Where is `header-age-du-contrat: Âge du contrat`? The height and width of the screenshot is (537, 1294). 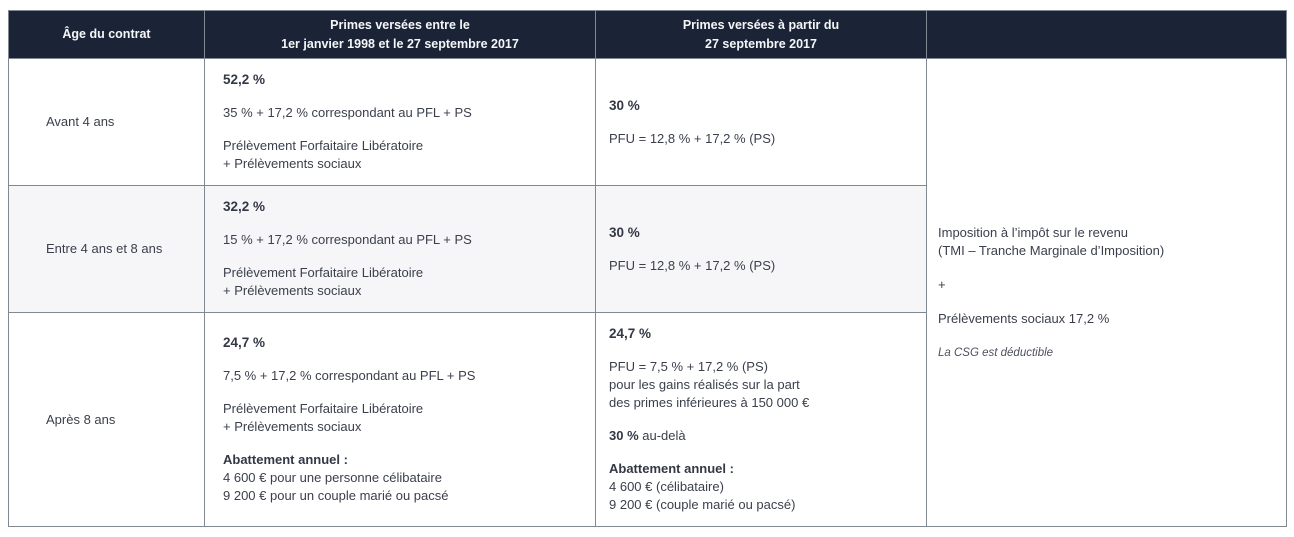 header-age-du-contrat: Âge du contrat is located at coordinates (106, 34).